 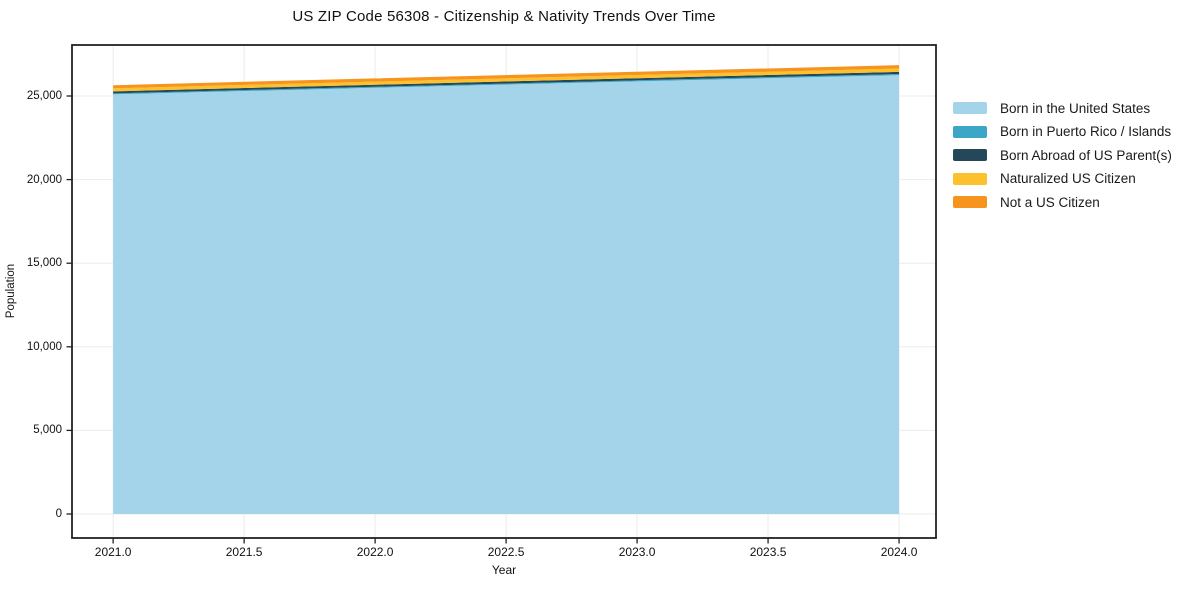 I want to click on legend-entry: Born in Puerto Rico / Islands, so click(x=1062, y=131).